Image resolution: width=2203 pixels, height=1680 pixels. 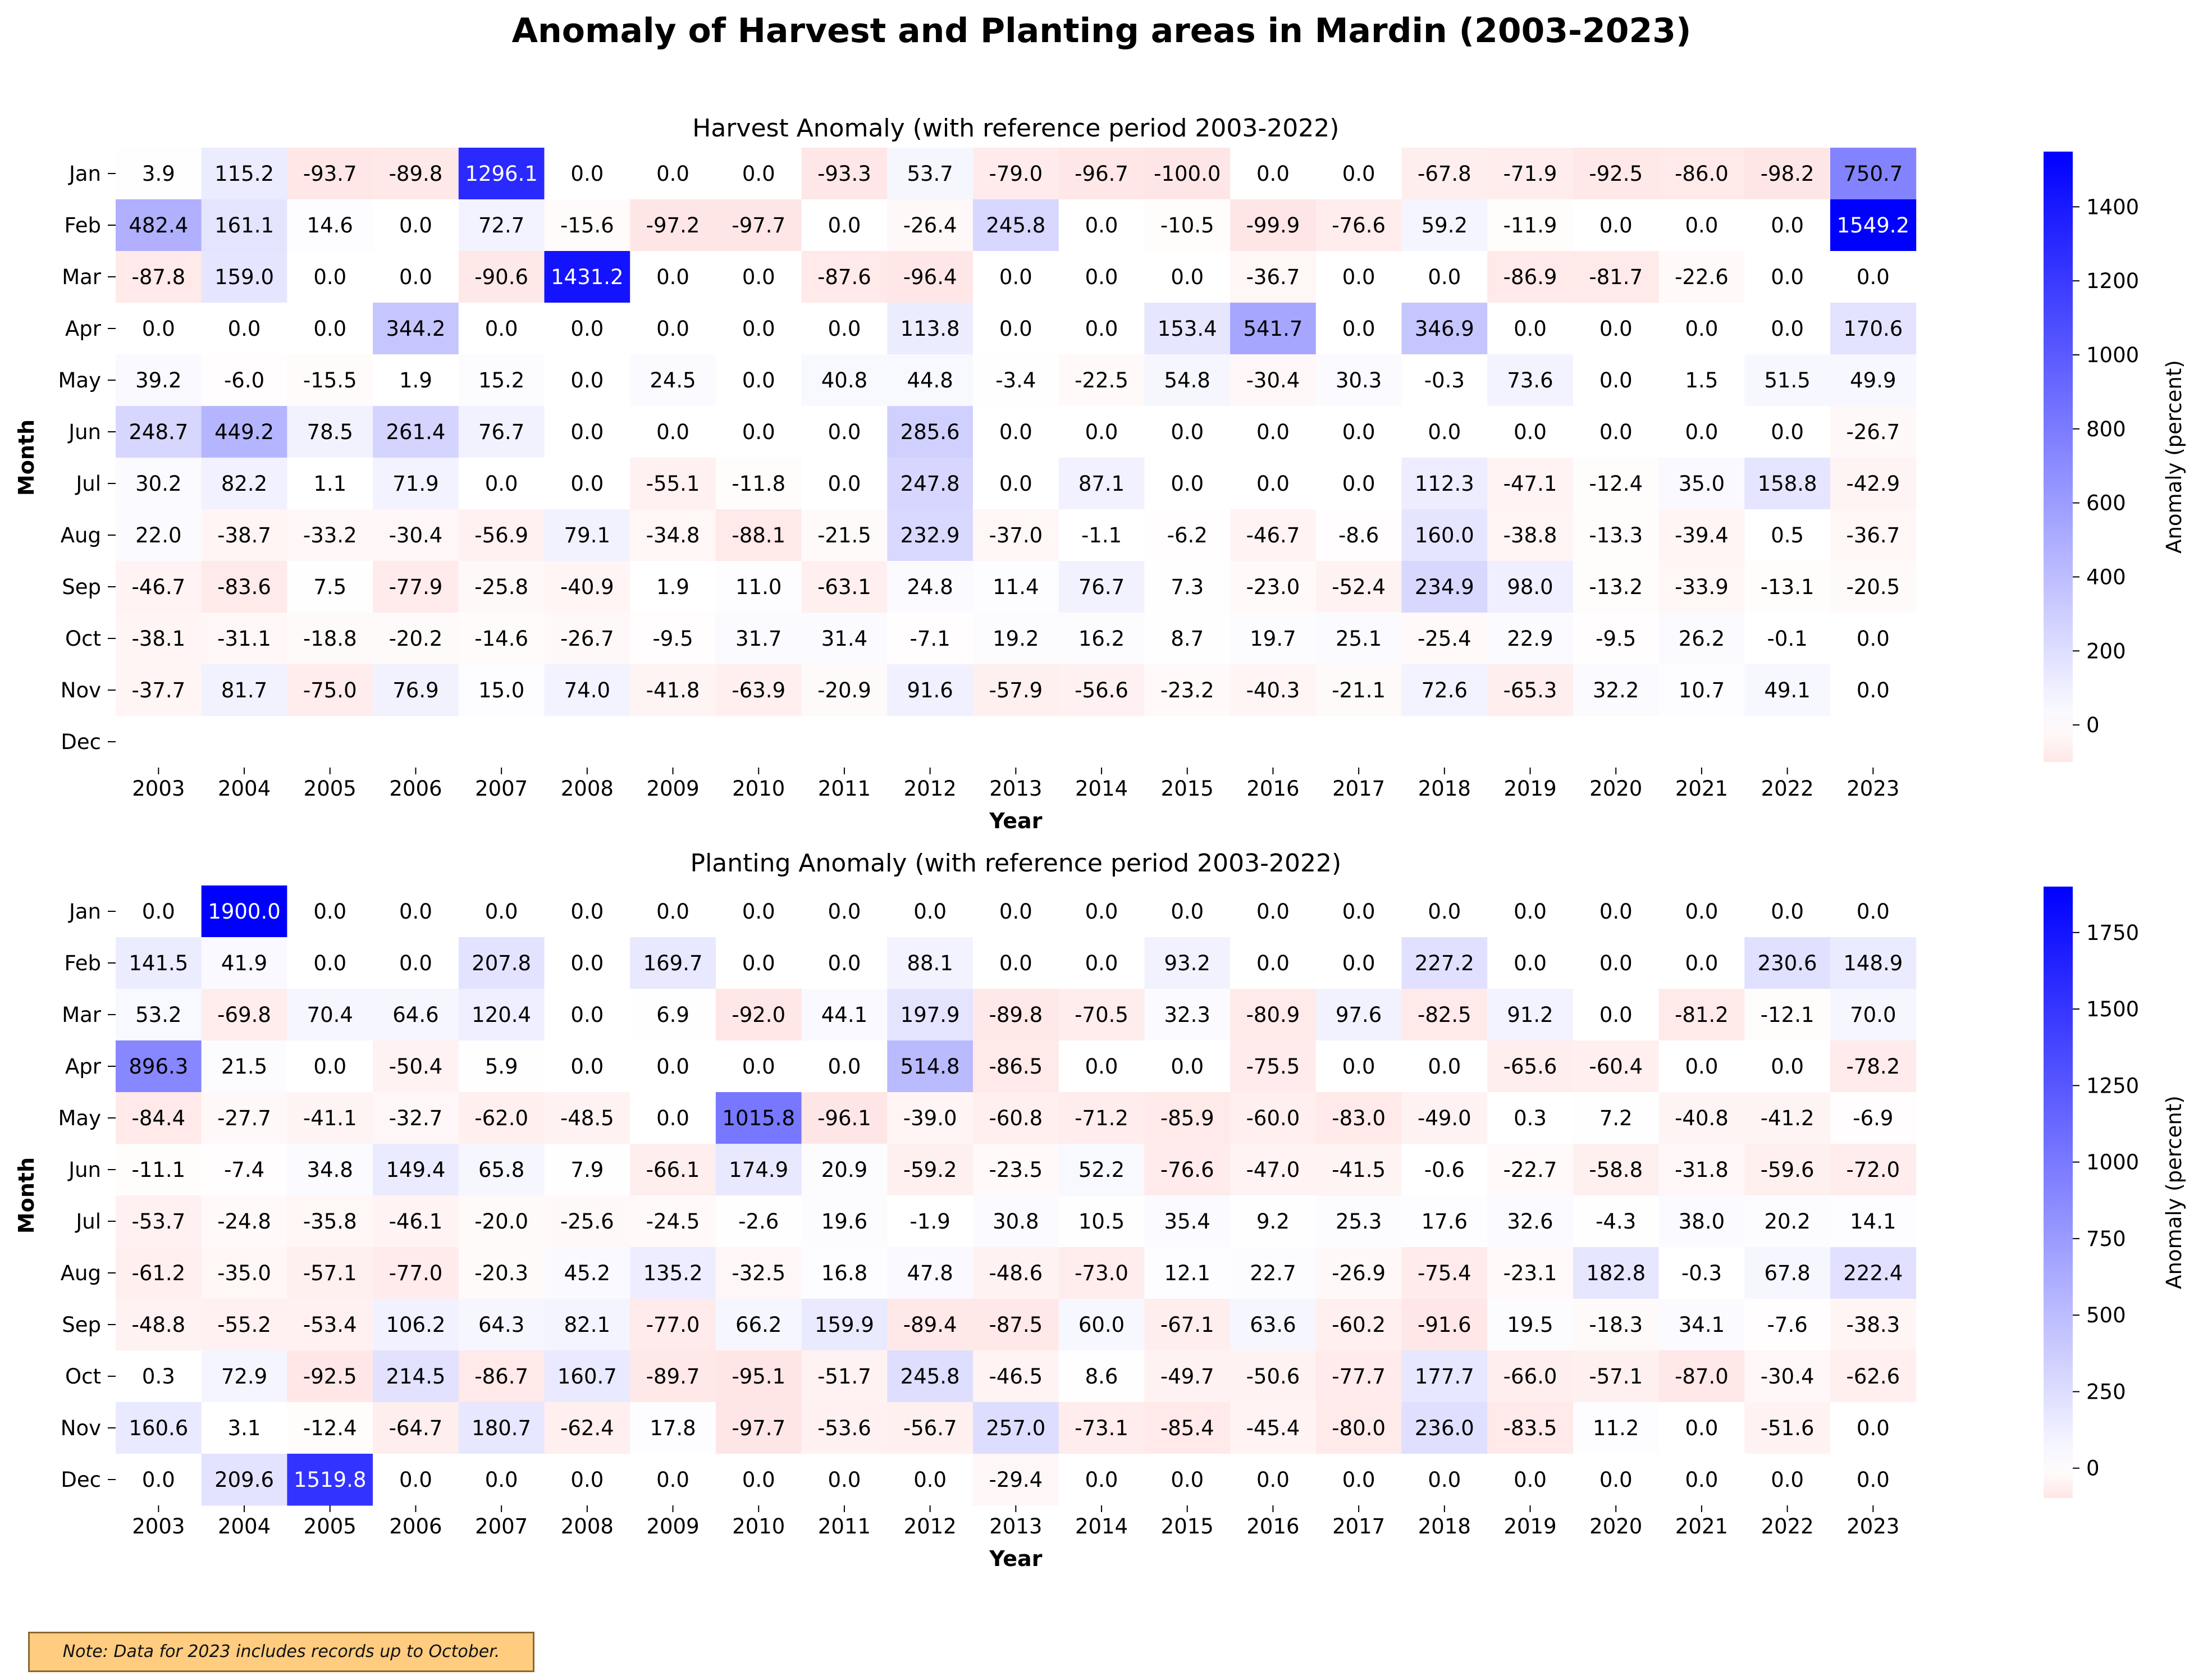 I want to click on cell-value-label: -21.1, so click(x=1359, y=690).